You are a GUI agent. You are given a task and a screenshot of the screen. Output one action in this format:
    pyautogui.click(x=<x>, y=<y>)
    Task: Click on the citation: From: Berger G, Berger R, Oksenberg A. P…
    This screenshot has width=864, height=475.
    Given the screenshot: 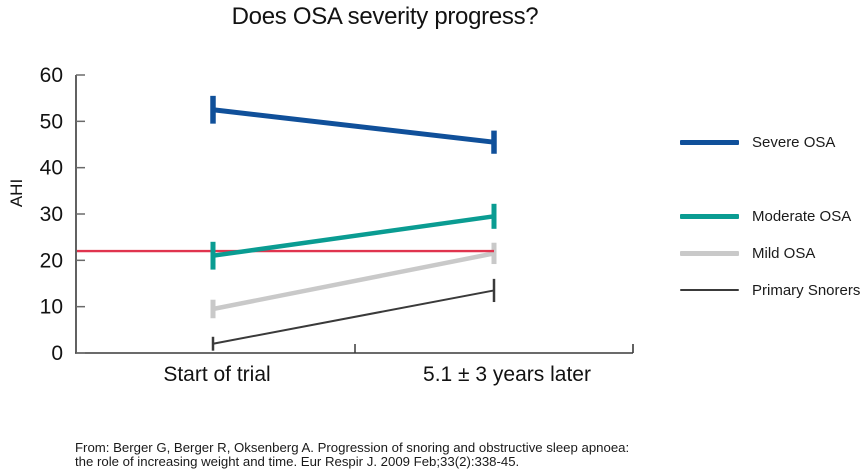 What is the action you would take?
    pyautogui.click(x=352, y=454)
    